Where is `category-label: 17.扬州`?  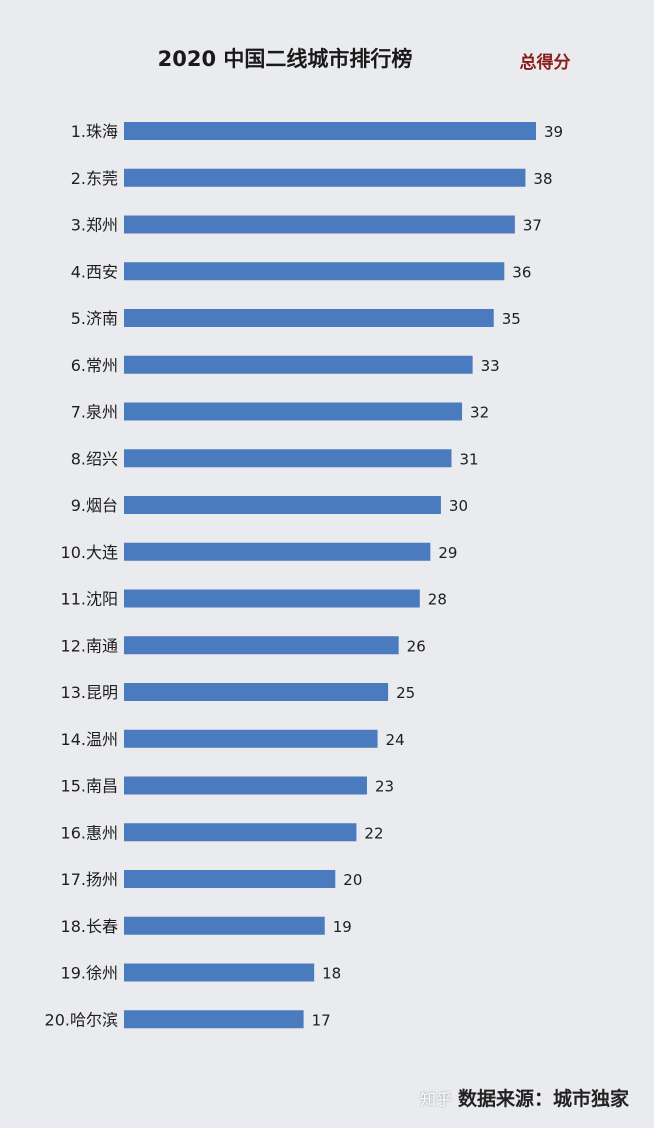
category-label: 17.扬州 is located at coordinates (89, 879).